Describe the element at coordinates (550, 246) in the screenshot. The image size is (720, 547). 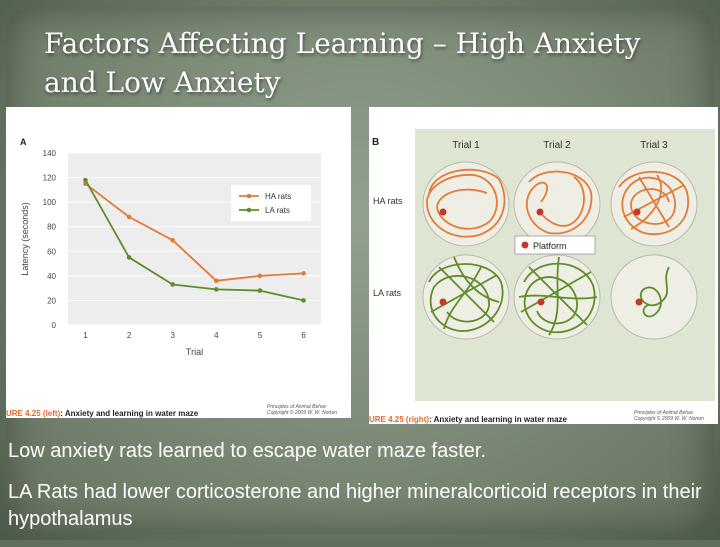
I see `platform-label: Platform` at that location.